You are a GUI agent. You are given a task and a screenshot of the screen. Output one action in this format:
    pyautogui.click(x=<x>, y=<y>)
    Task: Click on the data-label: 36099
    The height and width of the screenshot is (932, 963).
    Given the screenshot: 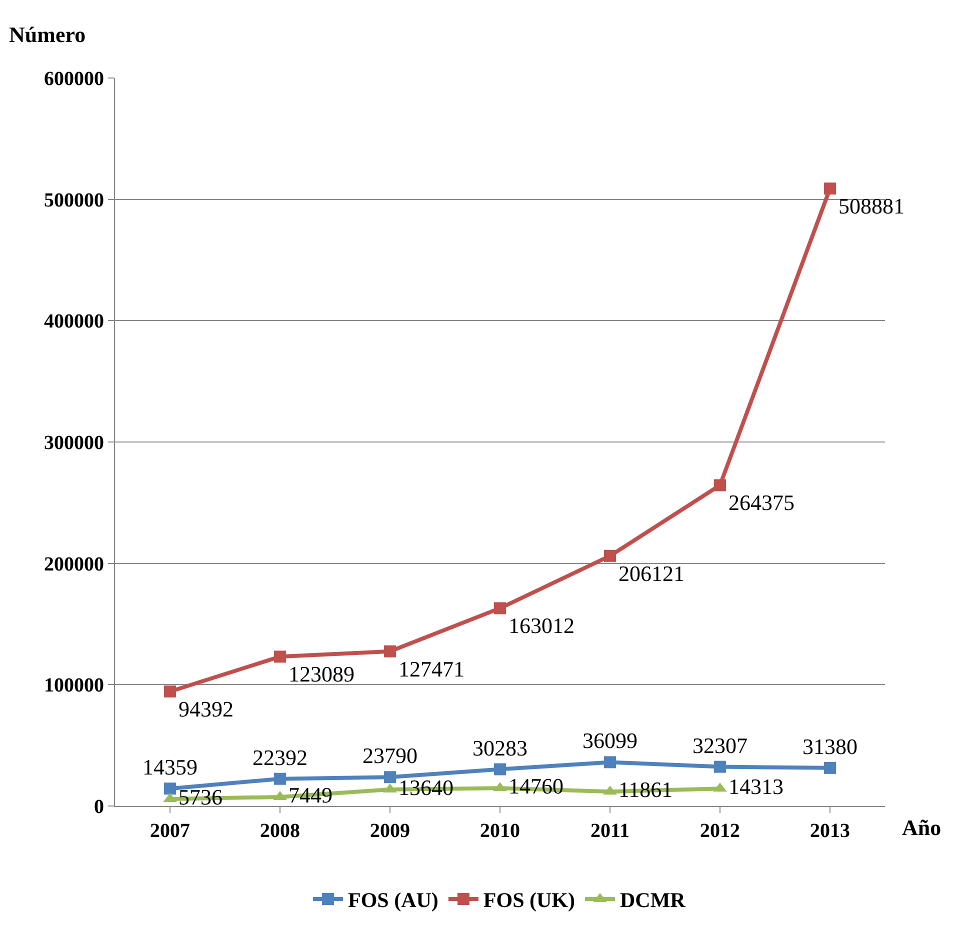 What is the action you would take?
    pyautogui.click(x=610, y=741)
    